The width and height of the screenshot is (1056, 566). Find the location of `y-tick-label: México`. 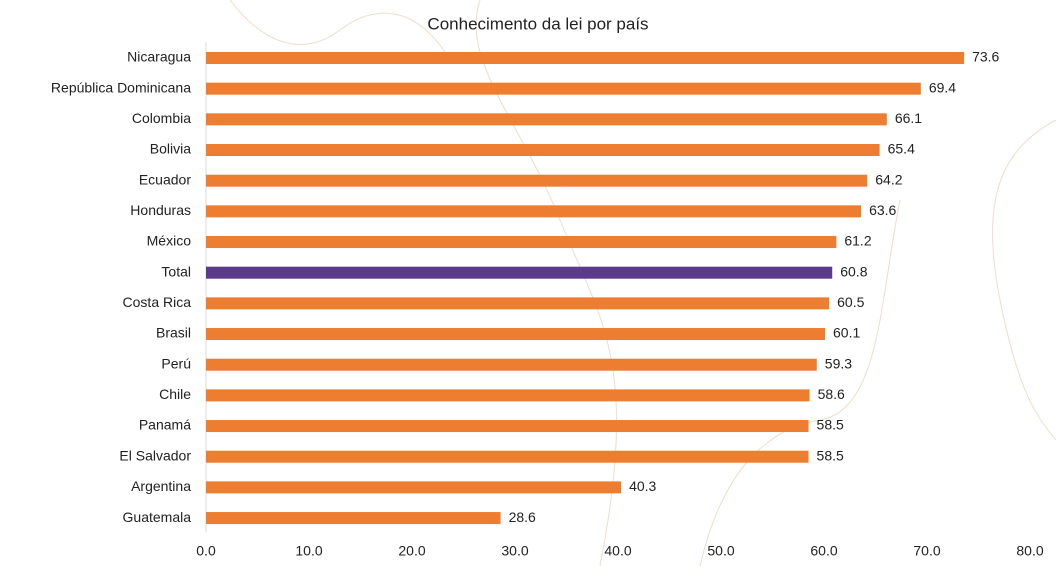

y-tick-label: México is located at coordinates (169, 241).